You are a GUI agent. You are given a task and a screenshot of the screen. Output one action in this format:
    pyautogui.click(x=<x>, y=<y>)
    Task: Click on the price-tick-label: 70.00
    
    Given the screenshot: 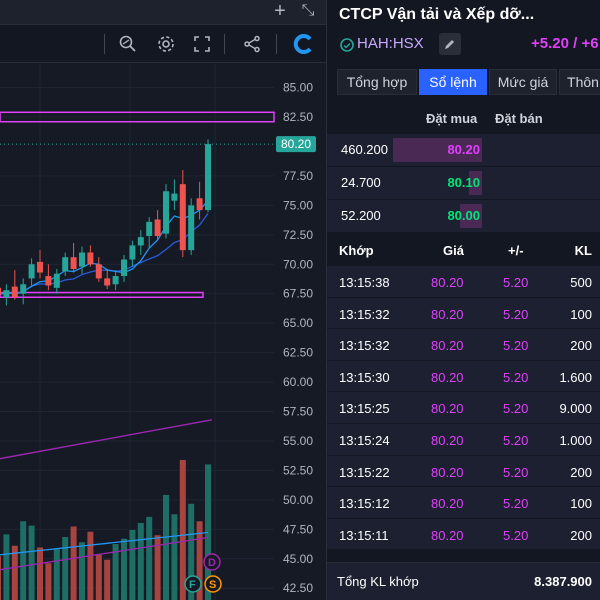 What is the action you would take?
    pyautogui.click(x=298, y=264)
    